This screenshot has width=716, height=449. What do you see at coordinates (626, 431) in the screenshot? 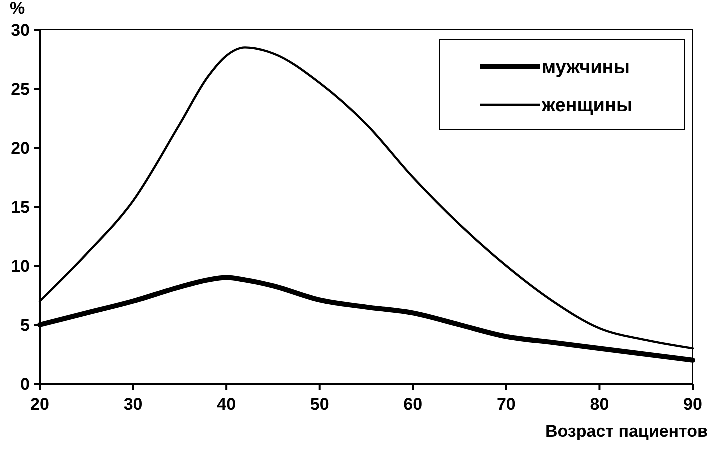
I see `x-axis-title: Возраст пациентов` at bounding box center [626, 431].